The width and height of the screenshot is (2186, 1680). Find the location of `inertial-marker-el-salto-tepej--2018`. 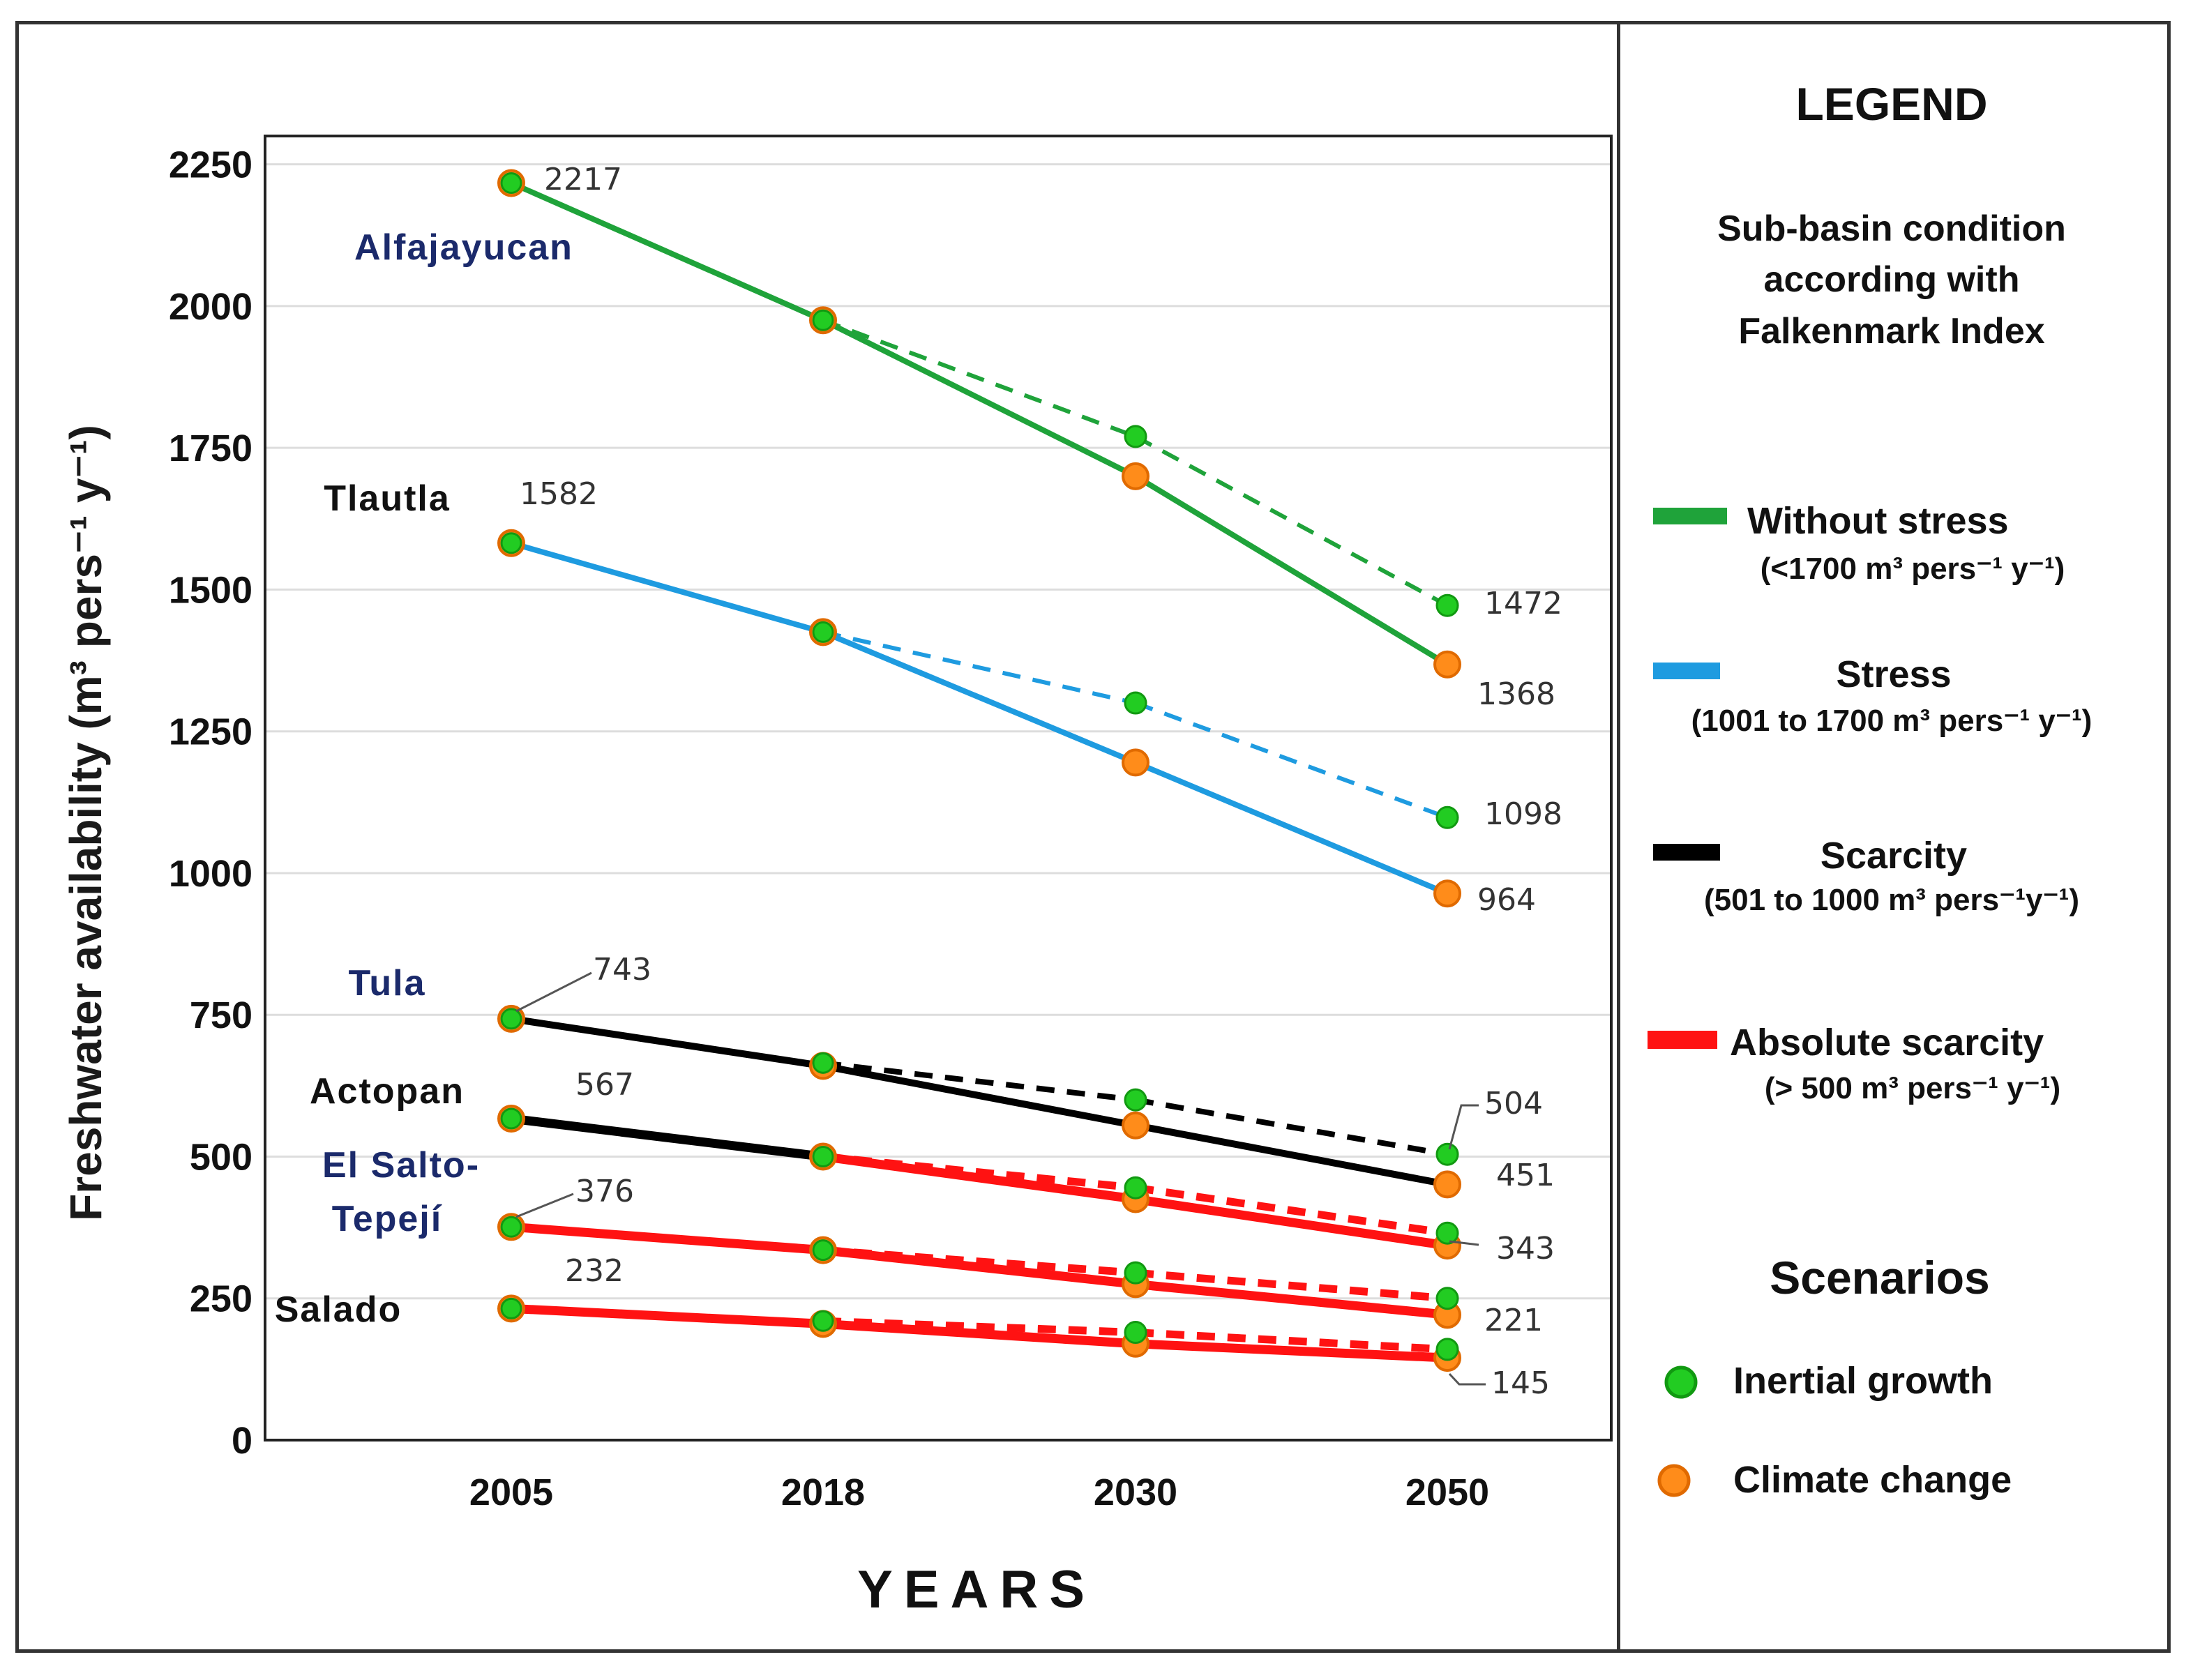

inertial-marker-el-salto-tepej--2018 is located at coordinates (823, 1250).